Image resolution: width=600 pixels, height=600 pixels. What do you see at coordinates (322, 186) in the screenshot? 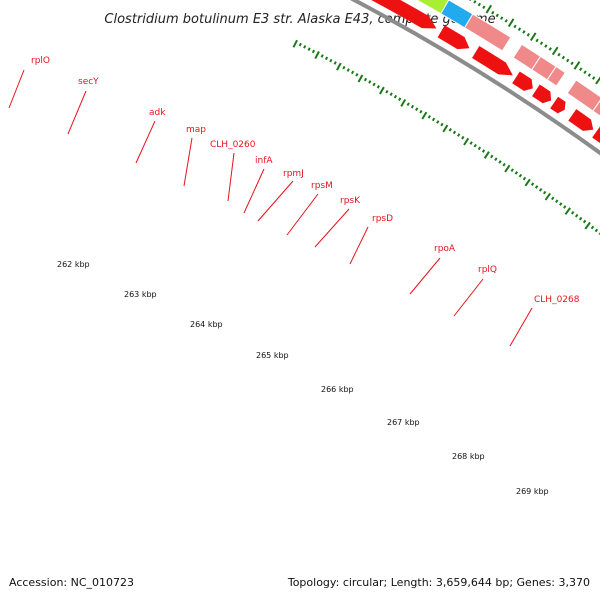
I see `gene-label-rpsM: rpsM` at bounding box center [322, 186].